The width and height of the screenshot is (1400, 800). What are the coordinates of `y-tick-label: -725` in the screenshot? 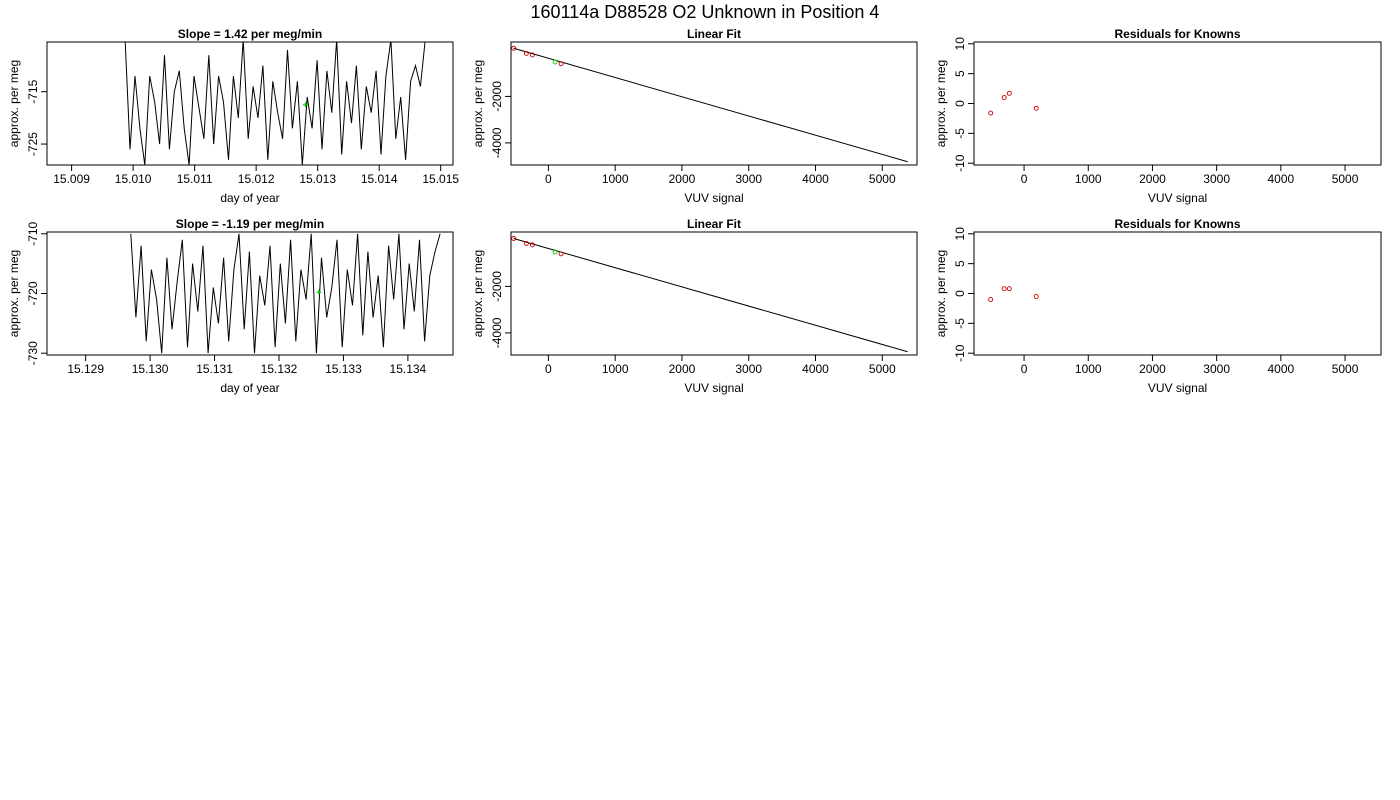 It's located at (33, 144).